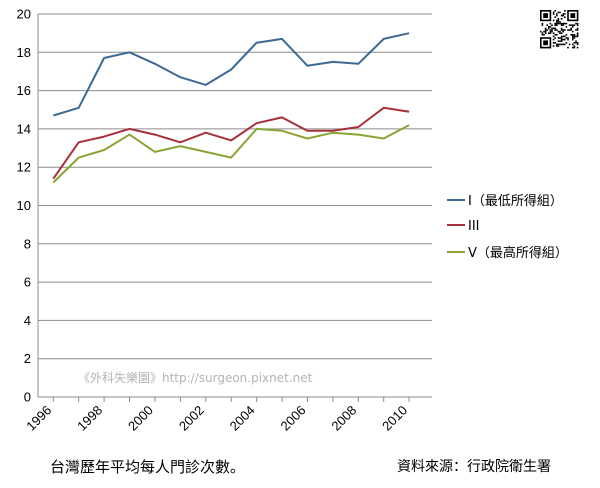 The width and height of the screenshot is (600, 488). Describe the element at coordinates (27, 320) in the screenshot. I see `y-tick-label: 4` at that location.